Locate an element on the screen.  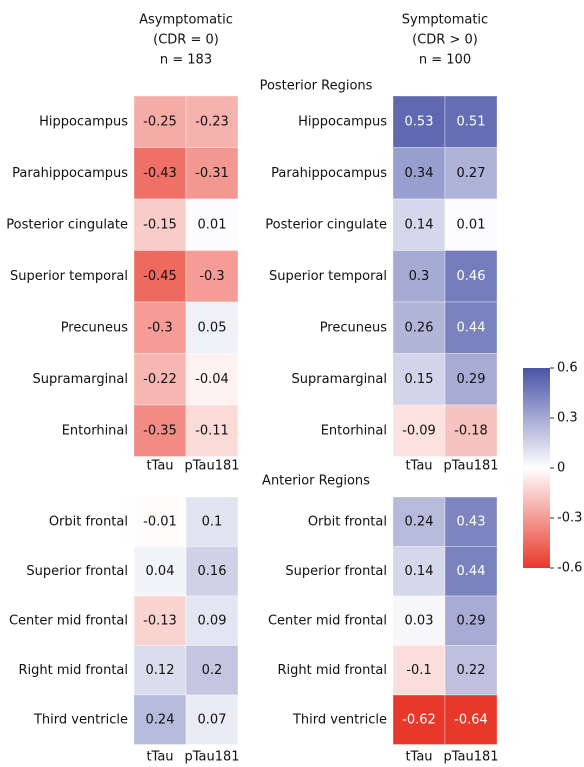
cell-value: -0.62 is located at coordinates (419, 719).